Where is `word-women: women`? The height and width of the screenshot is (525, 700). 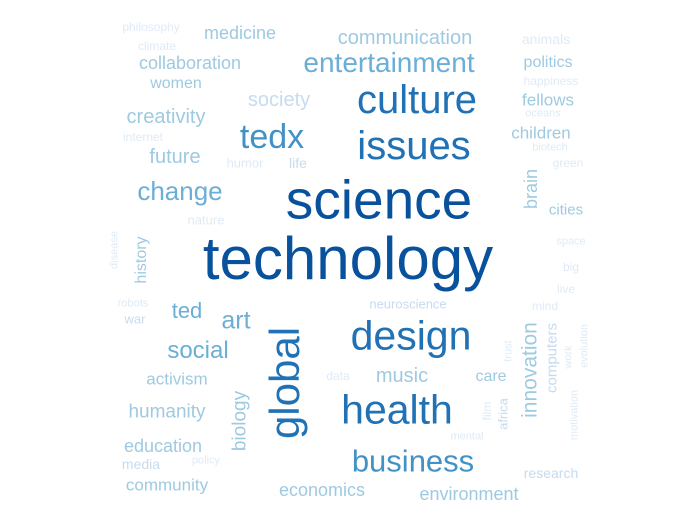 word-women: women is located at coordinates (176, 83).